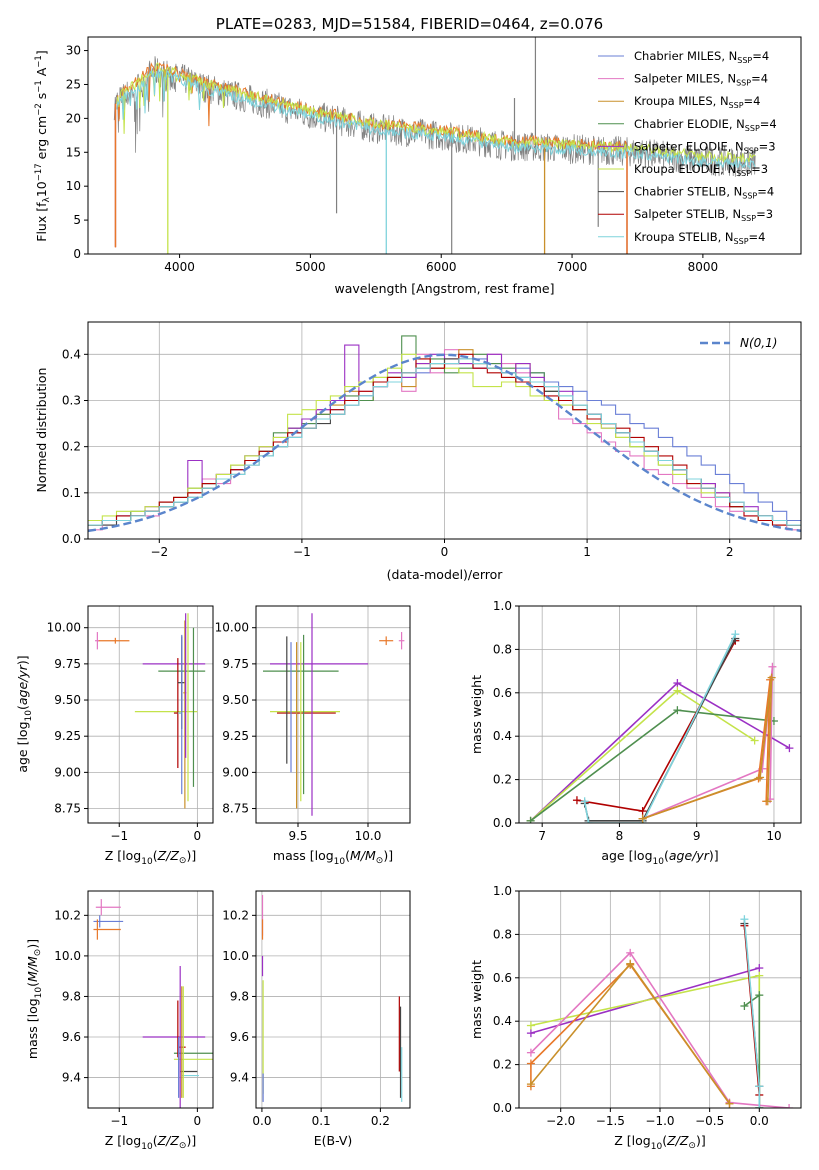 Image resolution: width=819 pixels, height=1170 pixels. What do you see at coordinates (704, 193) in the screenshot?
I see `legend-entry: Chabrier STELIB, NSSP=4` at bounding box center [704, 193].